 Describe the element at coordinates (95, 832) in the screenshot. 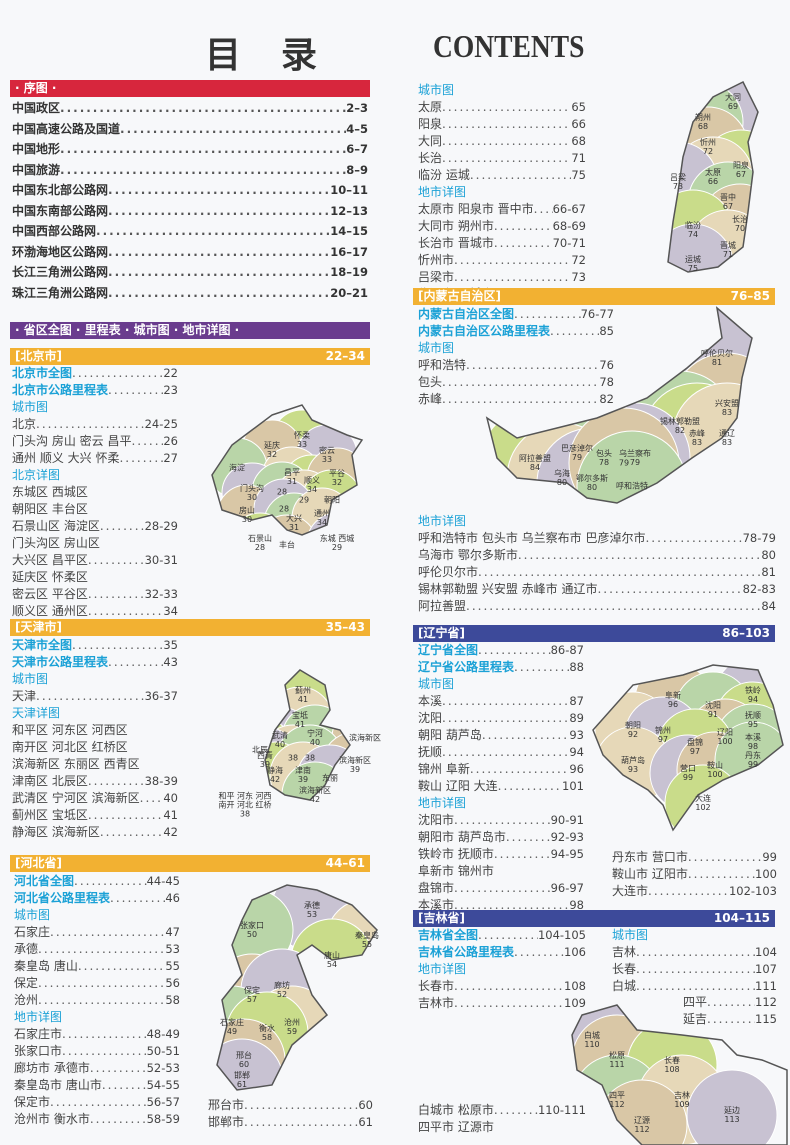

I see `toc-entry: 静海区 滨海新区 42` at that location.